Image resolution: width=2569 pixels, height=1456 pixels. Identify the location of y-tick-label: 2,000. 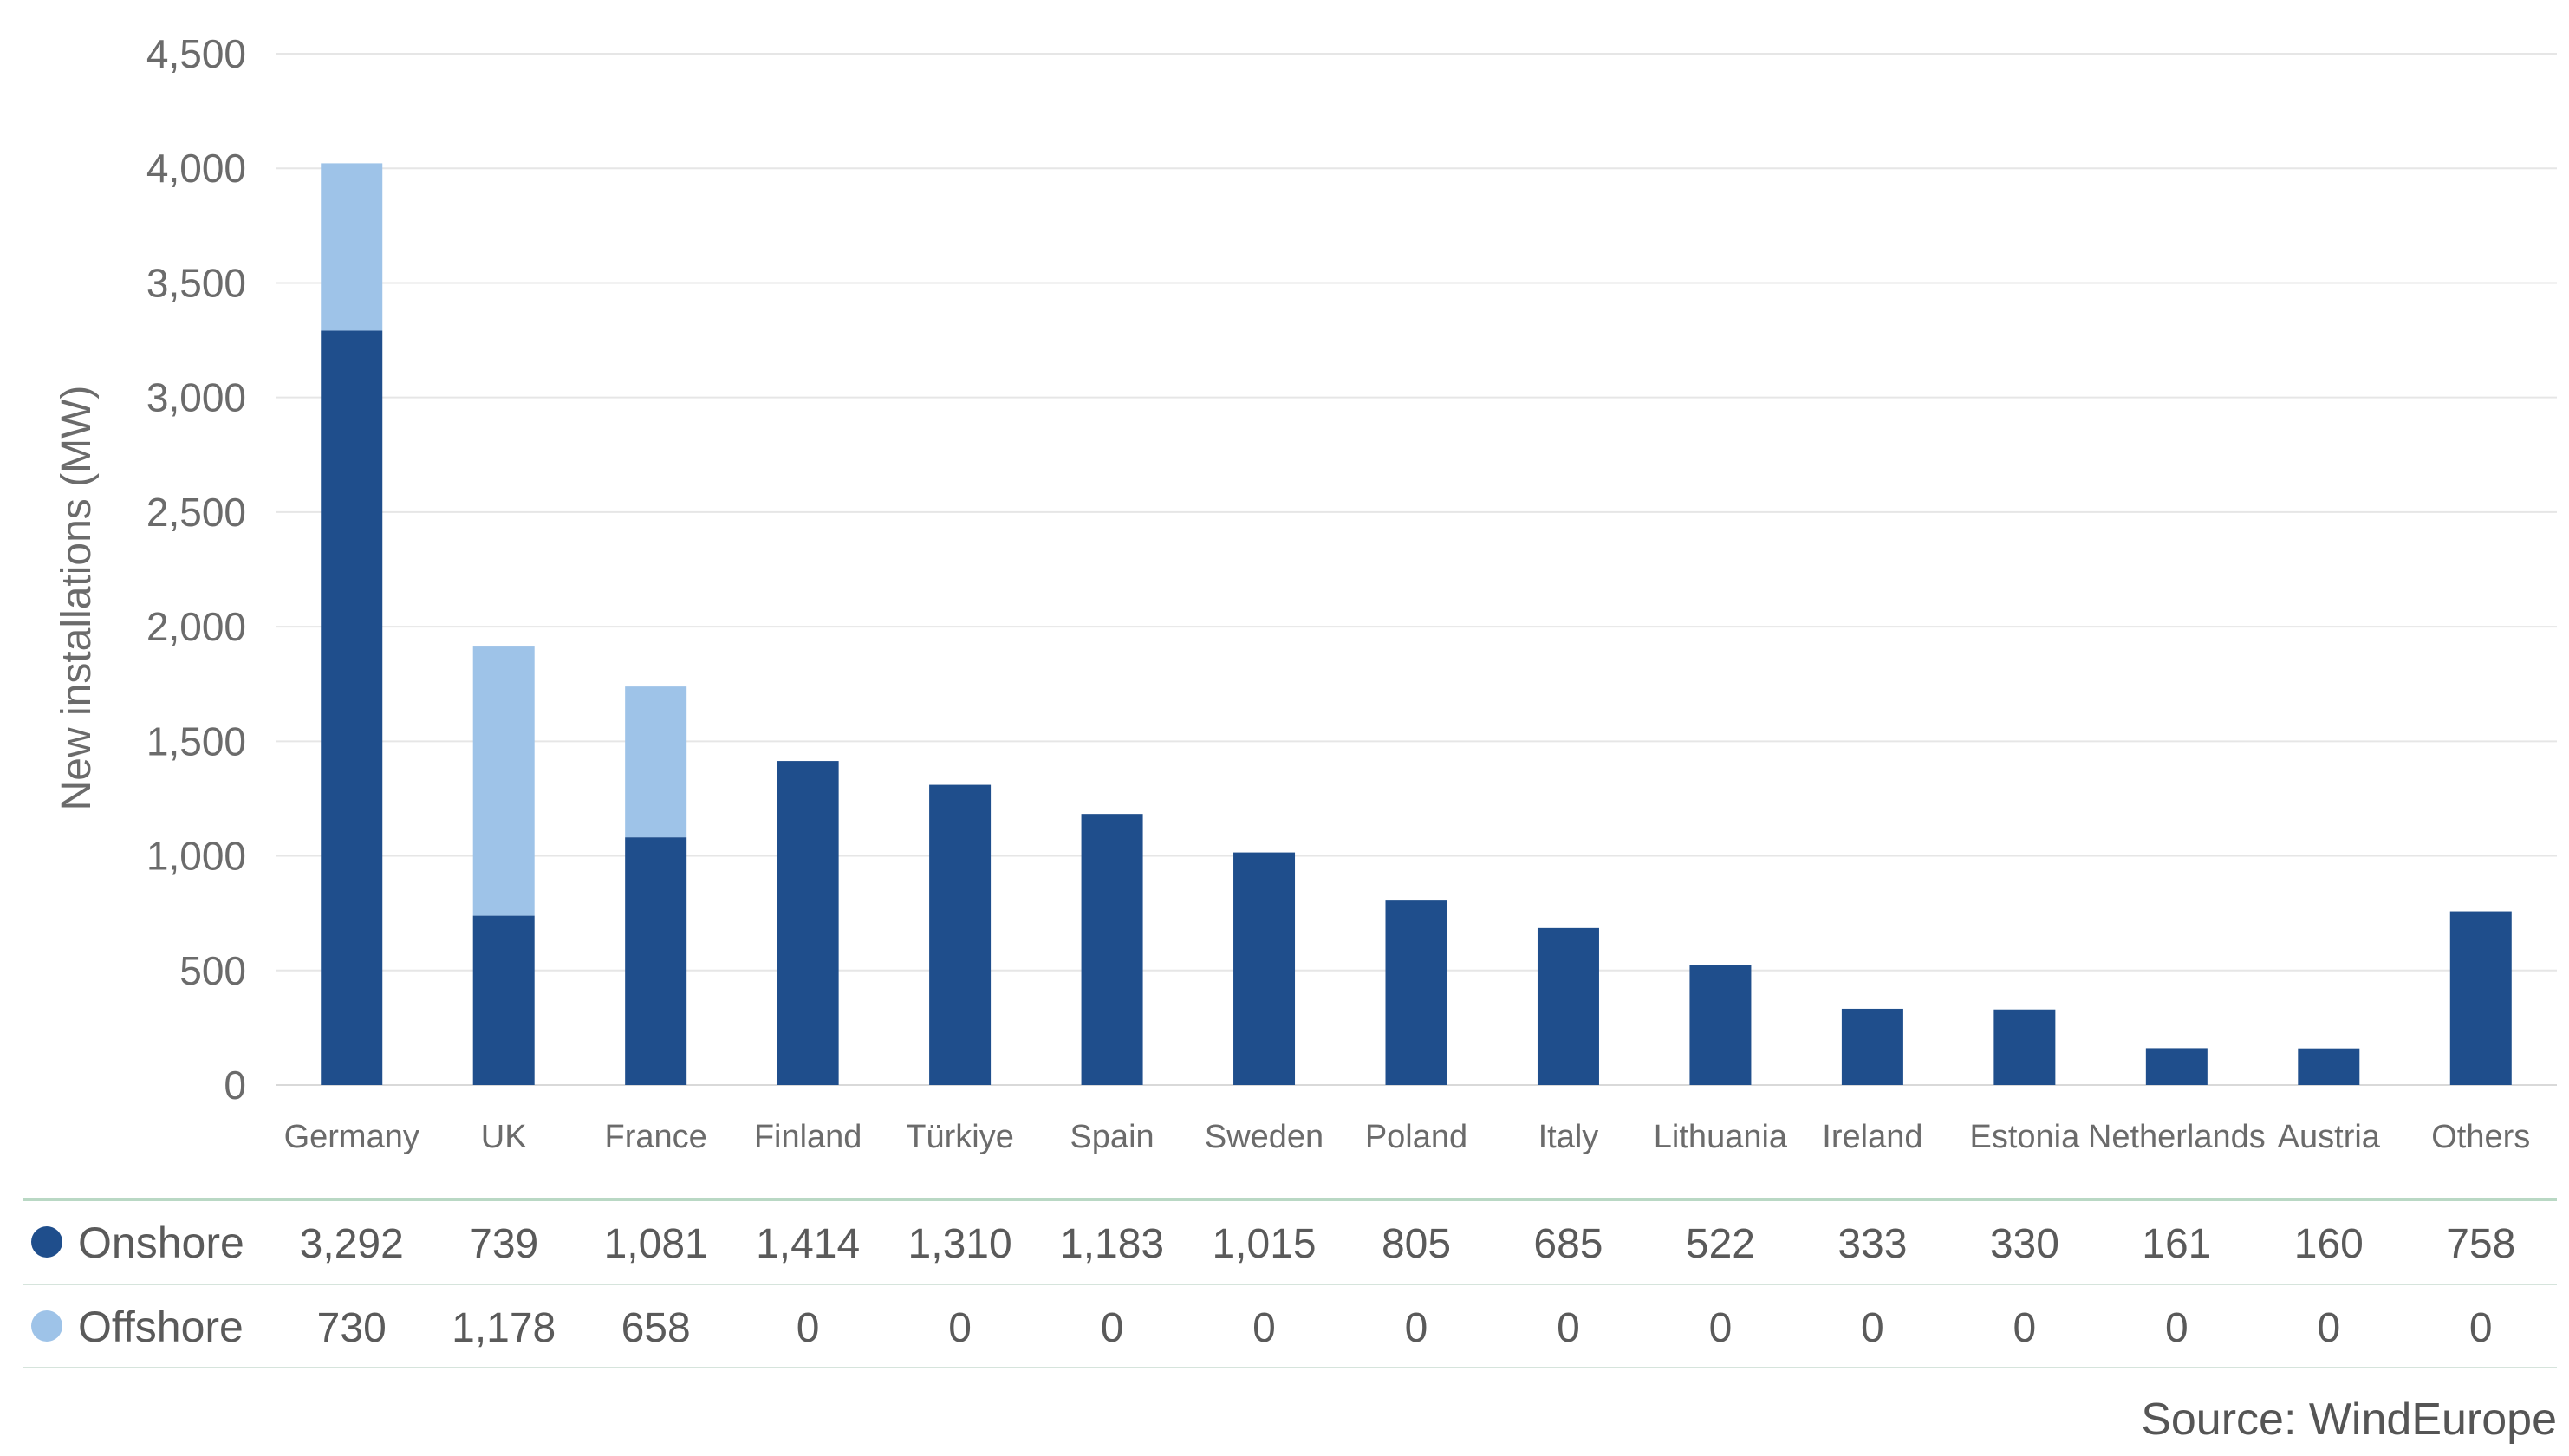
(196, 626).